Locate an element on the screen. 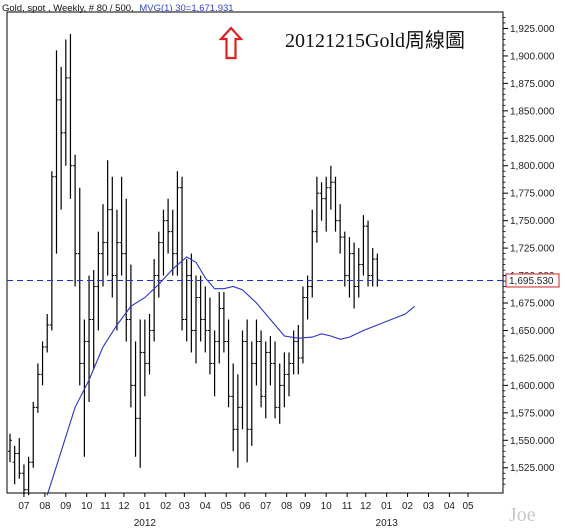 Image resolution: width=565 pixels, height=532 pixels. indicator-label: MVG(1) 30=1,671.931 is located at coordinates (186, 8).